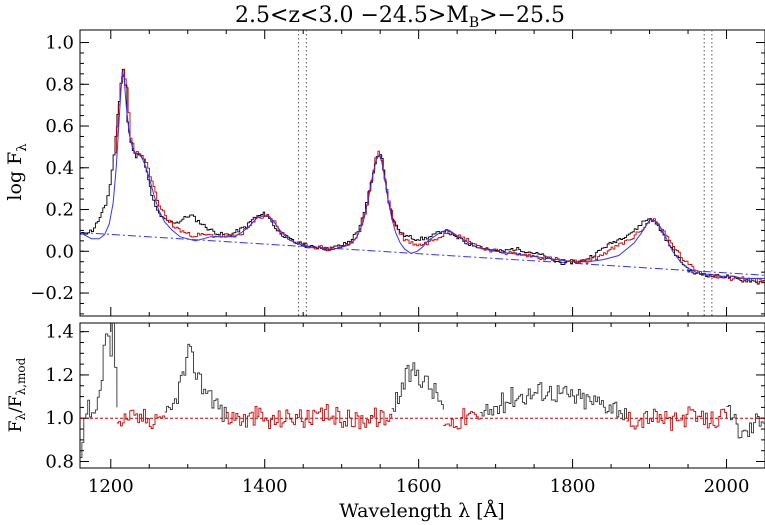 This screenshot has height=525, width=765. I want to click on x-tick-label: 1600, so click(419, 486).